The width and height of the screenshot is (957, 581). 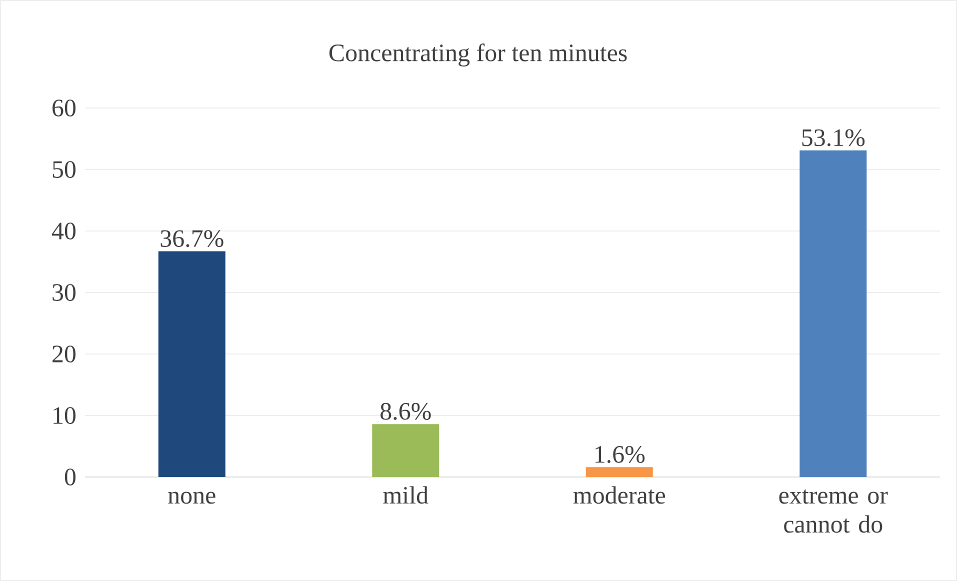 I want to click on y-tick-label: 10, so click(x=65, y=415).